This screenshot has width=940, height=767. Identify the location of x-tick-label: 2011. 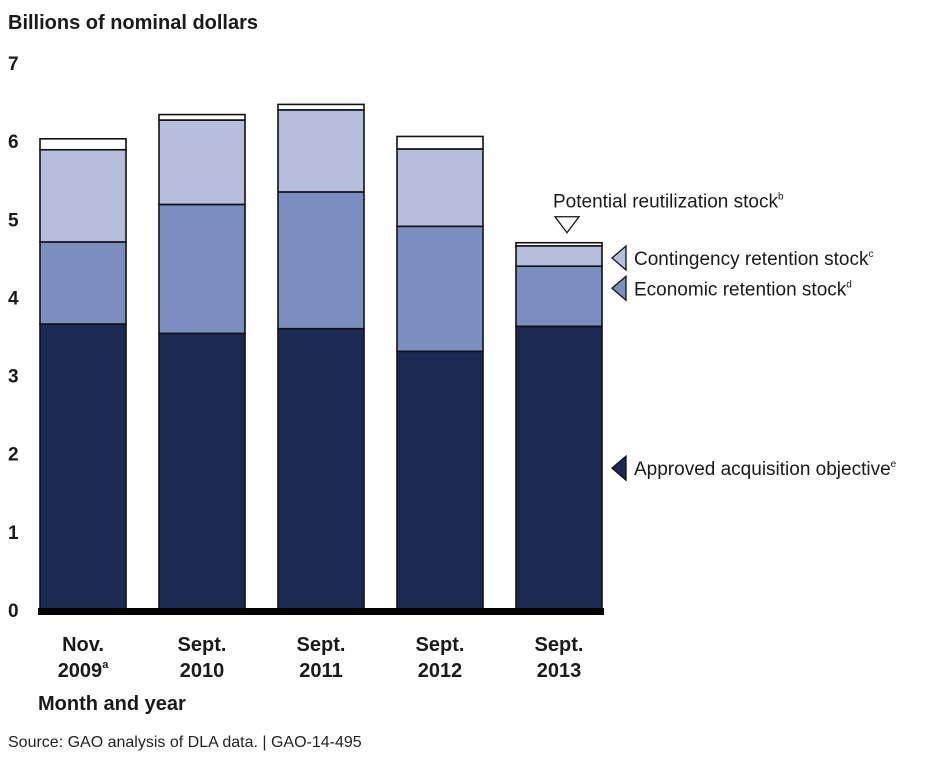
(320, 671).